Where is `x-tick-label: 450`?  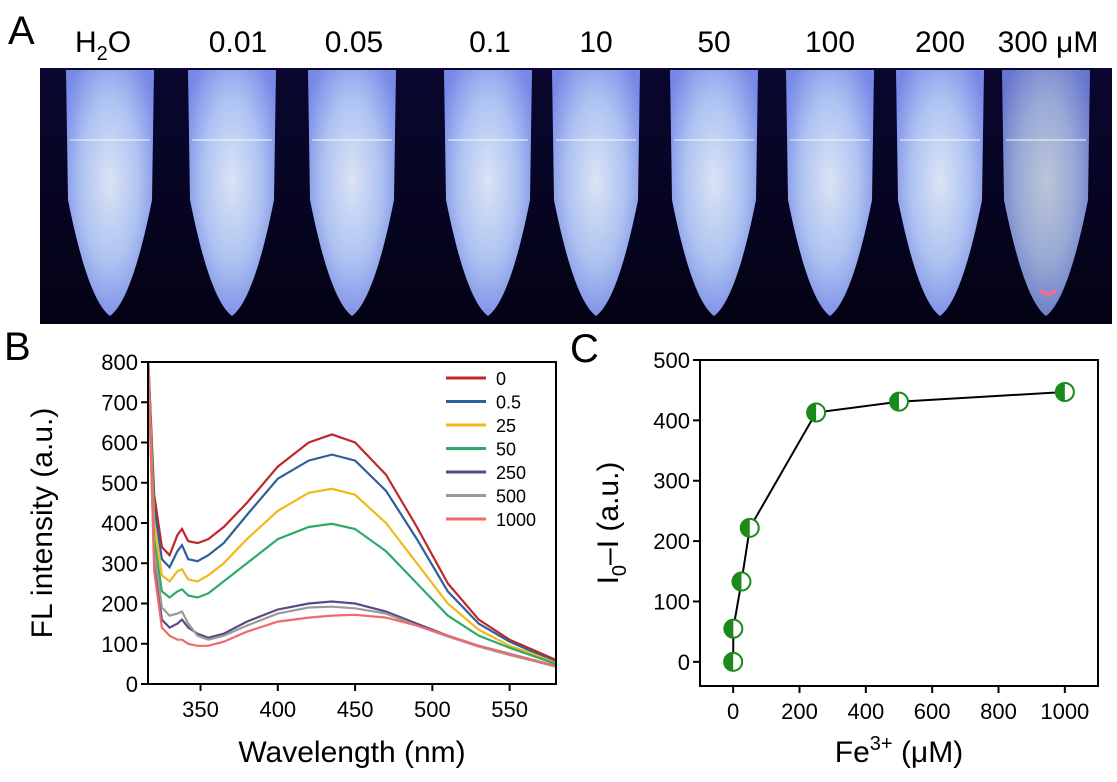 x-tick-label: 450 is located at coordinates (355, 709).